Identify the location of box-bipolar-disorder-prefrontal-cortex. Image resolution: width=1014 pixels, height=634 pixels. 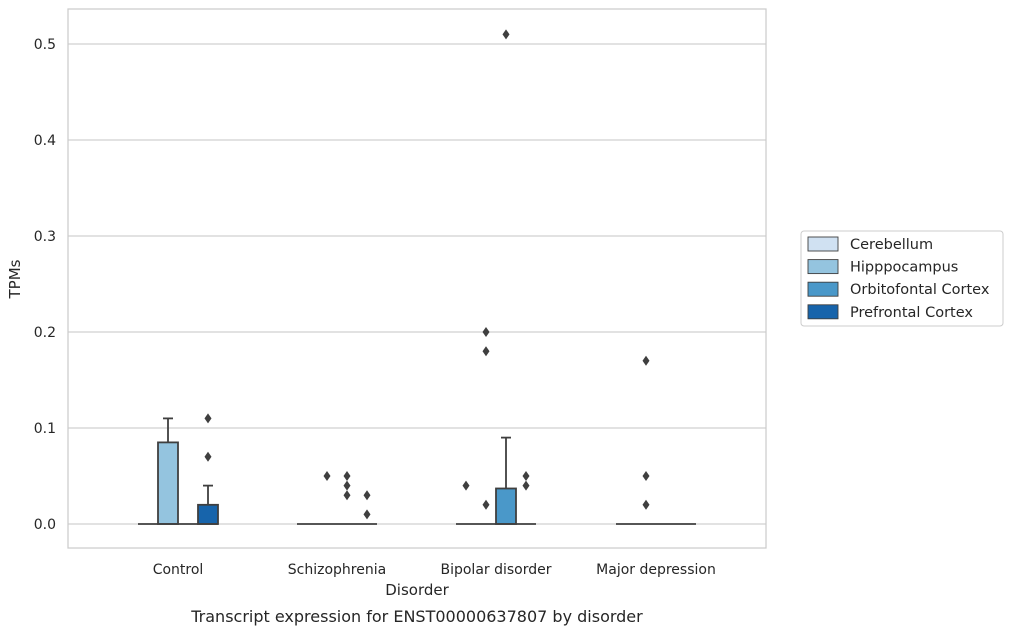
(526, 498).